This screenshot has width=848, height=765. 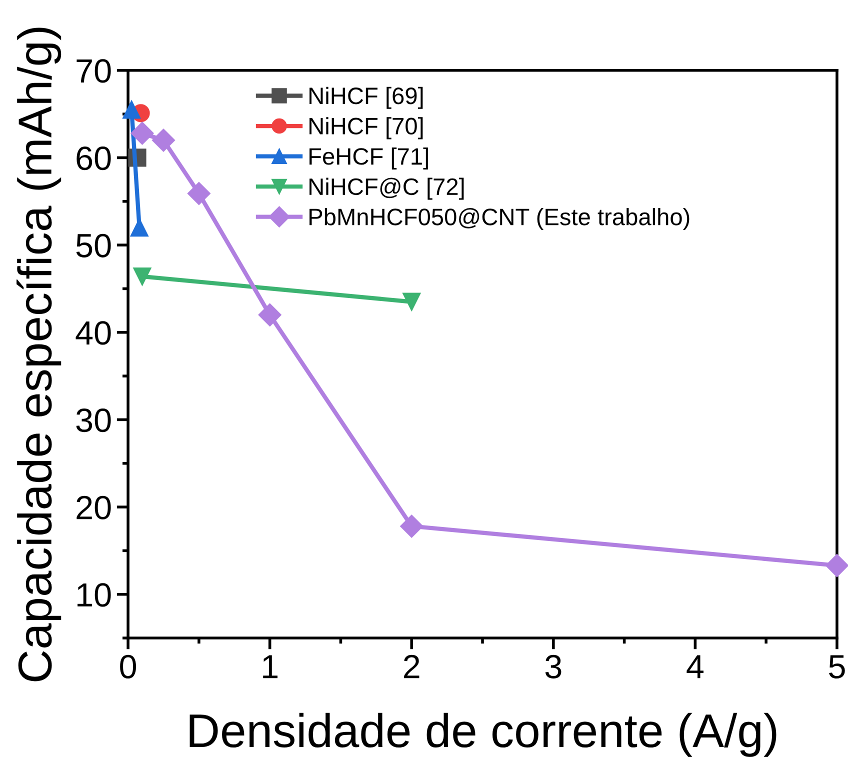 What do you see at coordinates (553, 666) in the screenshot?
I see `x-tick-label: 3` at bounding box center [553, 666].